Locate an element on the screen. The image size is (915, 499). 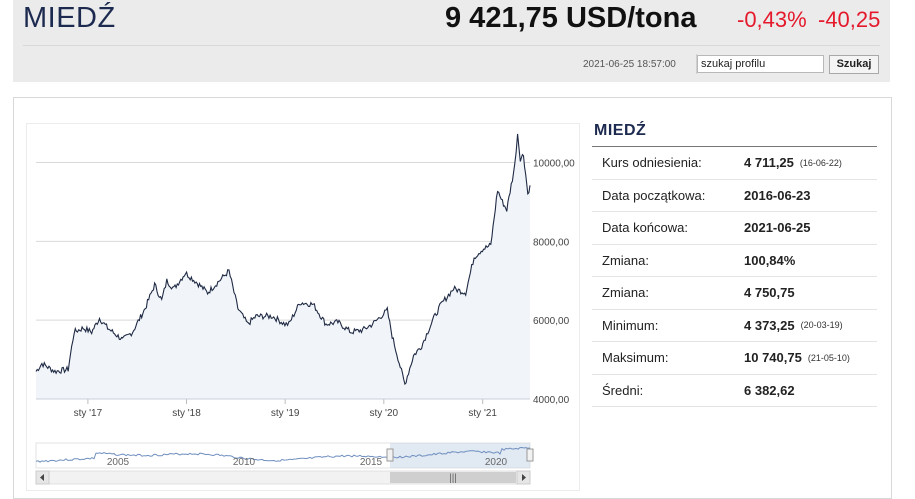
navigator-tick-label: 2015 is located at coordinates (371, 462).